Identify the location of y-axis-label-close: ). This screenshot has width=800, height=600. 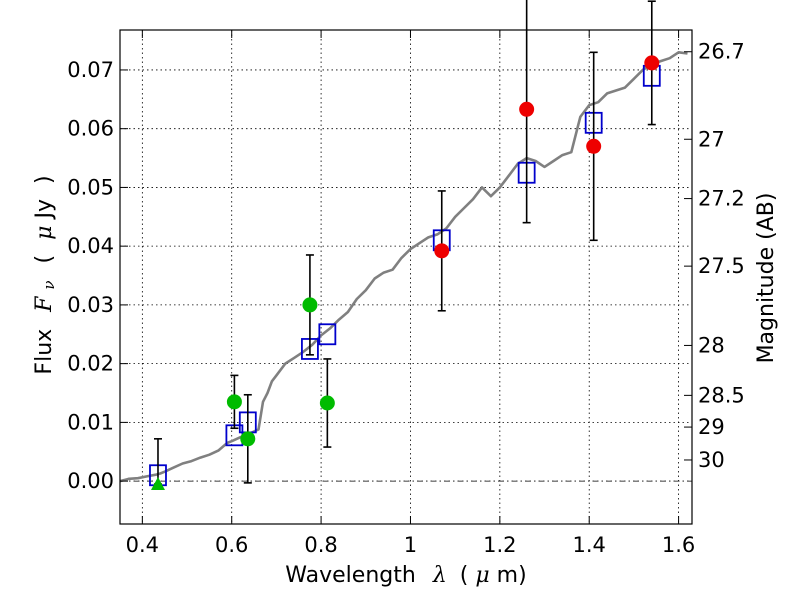
(44, 179).